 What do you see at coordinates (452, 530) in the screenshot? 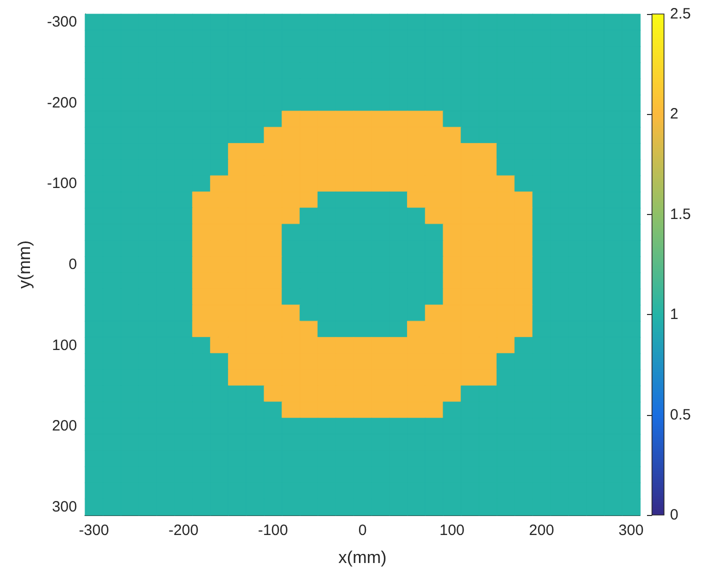
I see `x-tick-label: 100` at bounding box center [452, 530].